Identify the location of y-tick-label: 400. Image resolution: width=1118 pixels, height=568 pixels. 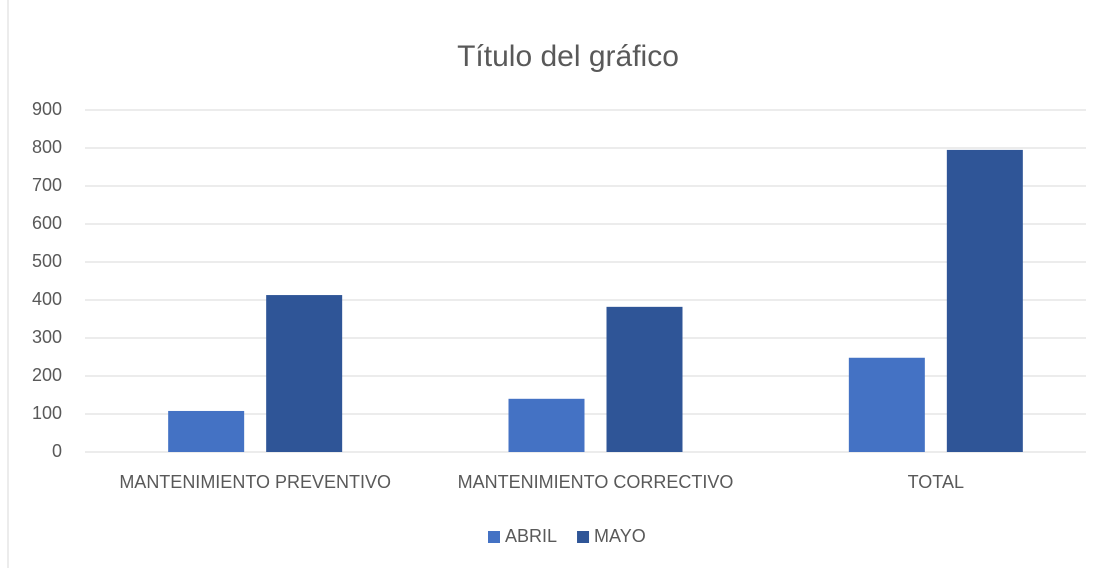
(47, 299).